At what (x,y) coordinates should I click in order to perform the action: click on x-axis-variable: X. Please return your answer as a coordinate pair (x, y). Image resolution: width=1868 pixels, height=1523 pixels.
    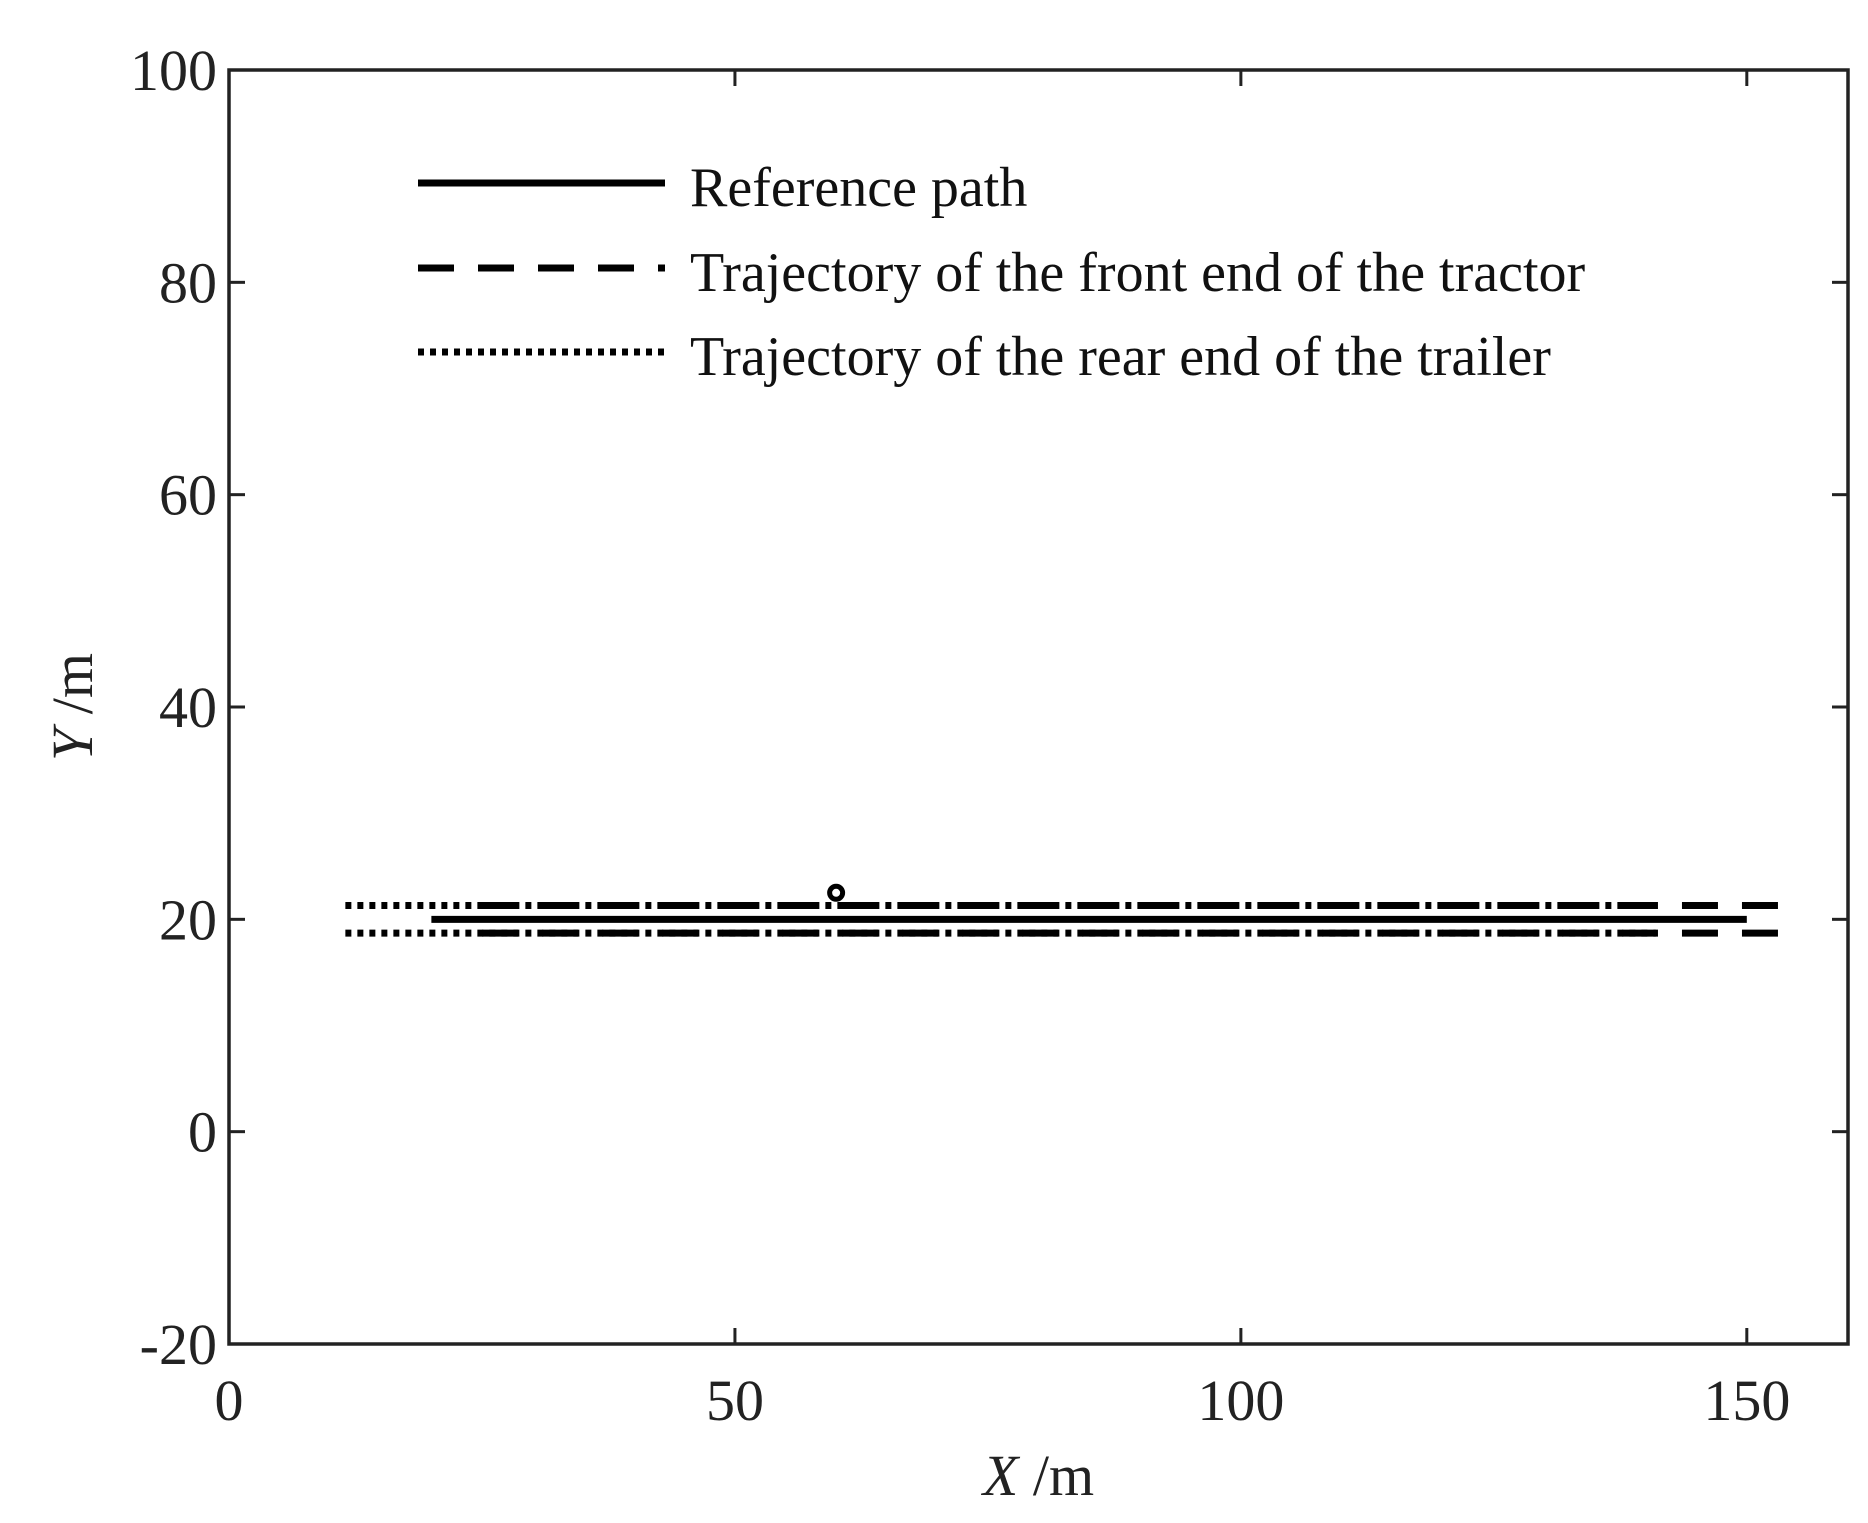
    Looking at the image, I should click on (1001, 1475).